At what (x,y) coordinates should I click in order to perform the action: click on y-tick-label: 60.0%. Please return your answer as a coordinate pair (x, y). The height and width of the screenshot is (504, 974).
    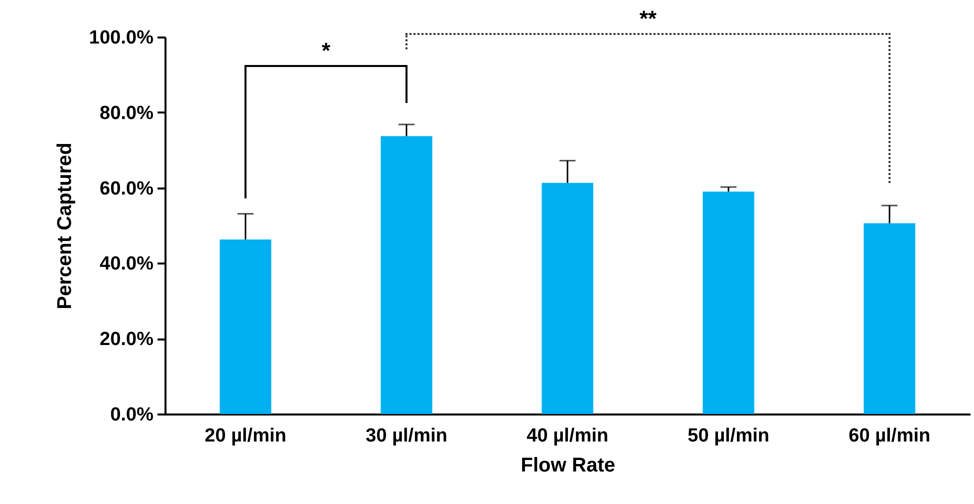
    Looking at the image, I should click on (127, 189).